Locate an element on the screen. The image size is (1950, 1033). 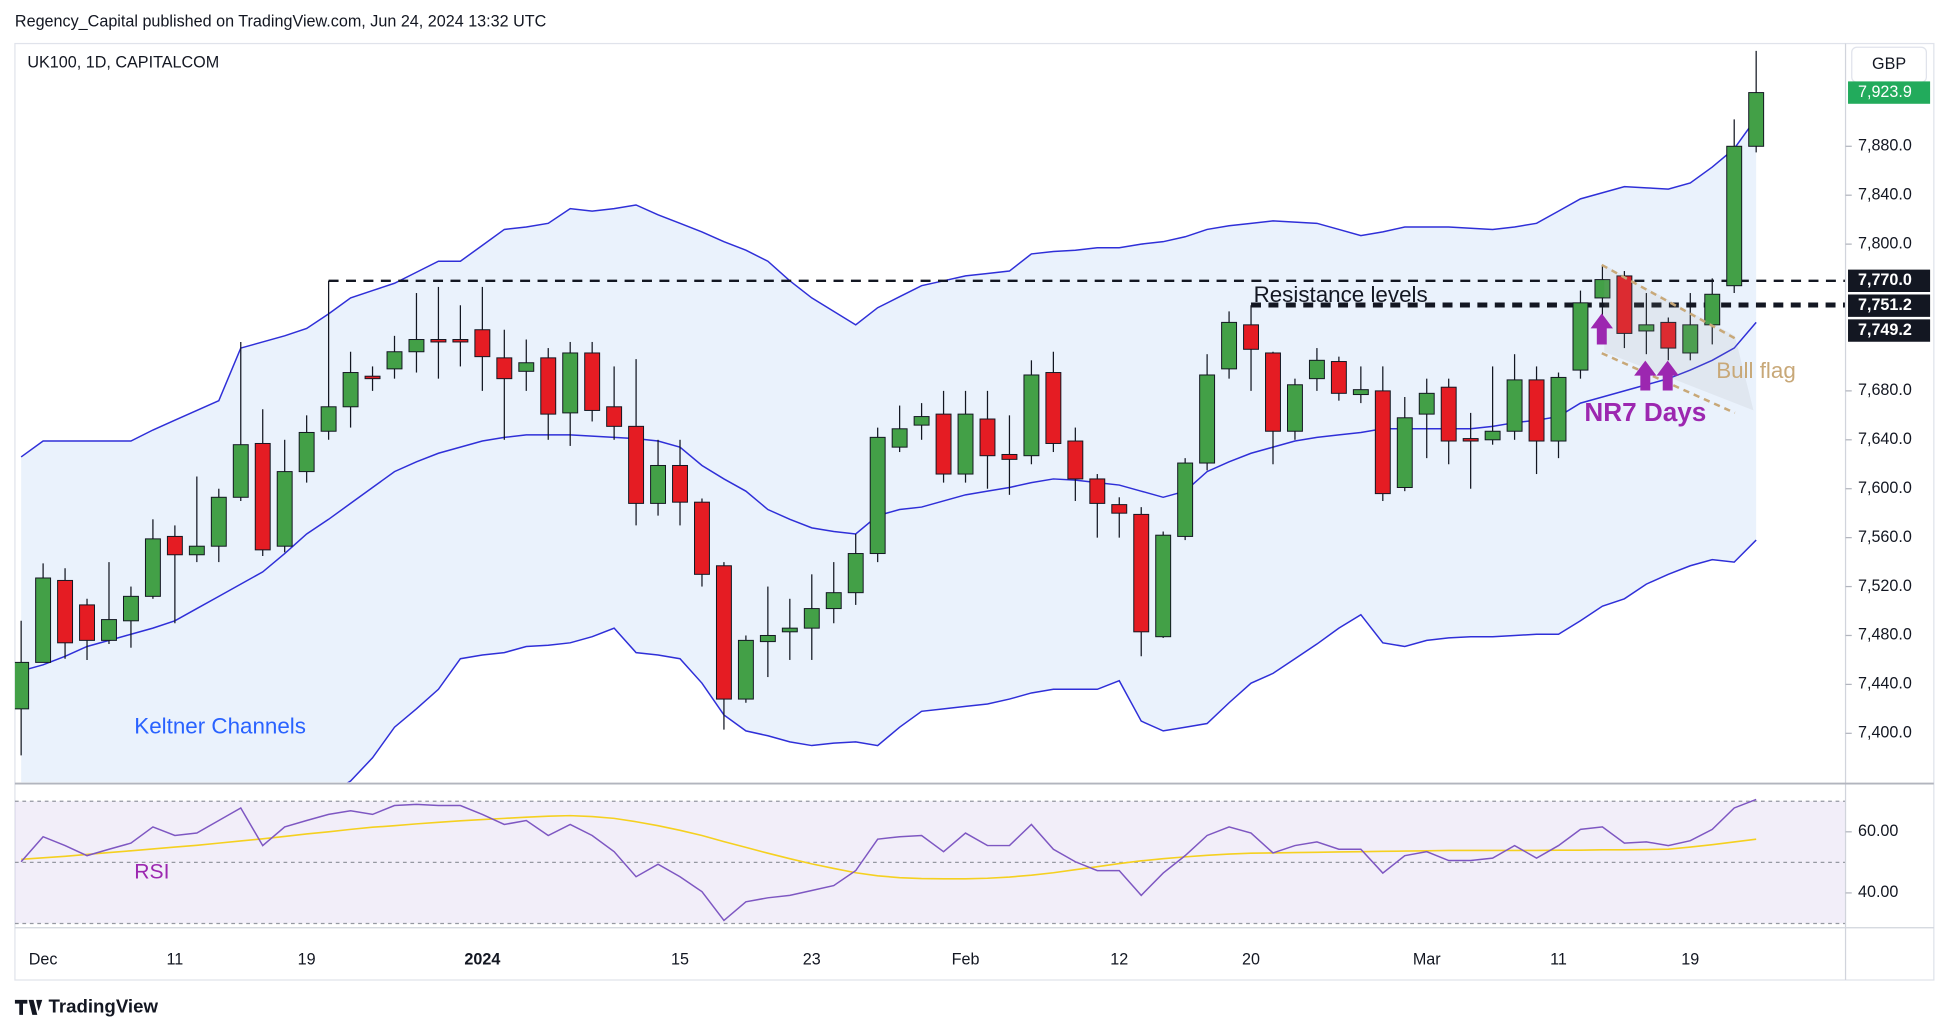
rsi-band is located at coordinates (930, 862).